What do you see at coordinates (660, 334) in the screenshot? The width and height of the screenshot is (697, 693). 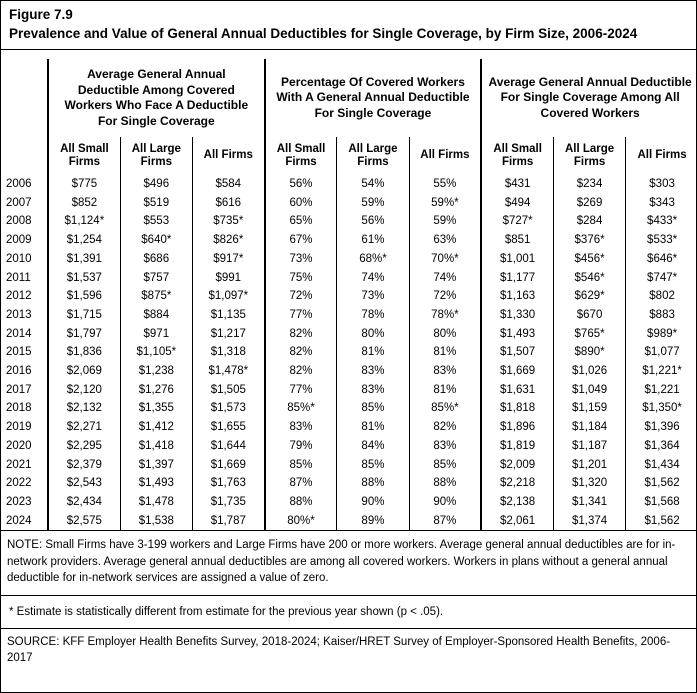 I see `data-cell: $989*` at bounding box center [660, 334].